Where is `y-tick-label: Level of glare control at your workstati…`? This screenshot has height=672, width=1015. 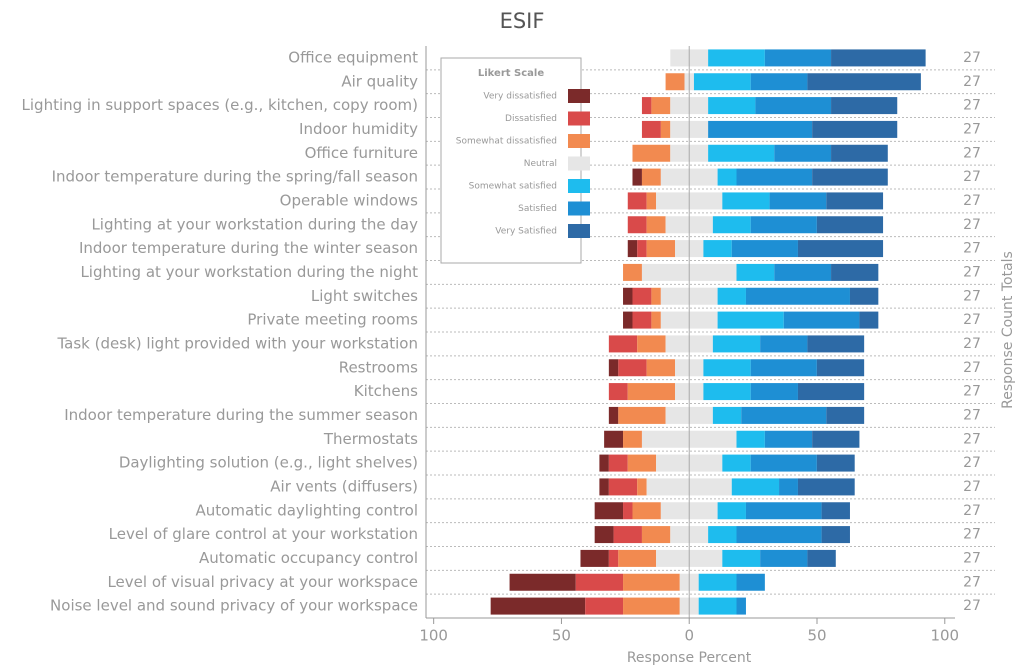
y-tick-label: Level of glare control at your workstati… is located at coordinates (263, 534).